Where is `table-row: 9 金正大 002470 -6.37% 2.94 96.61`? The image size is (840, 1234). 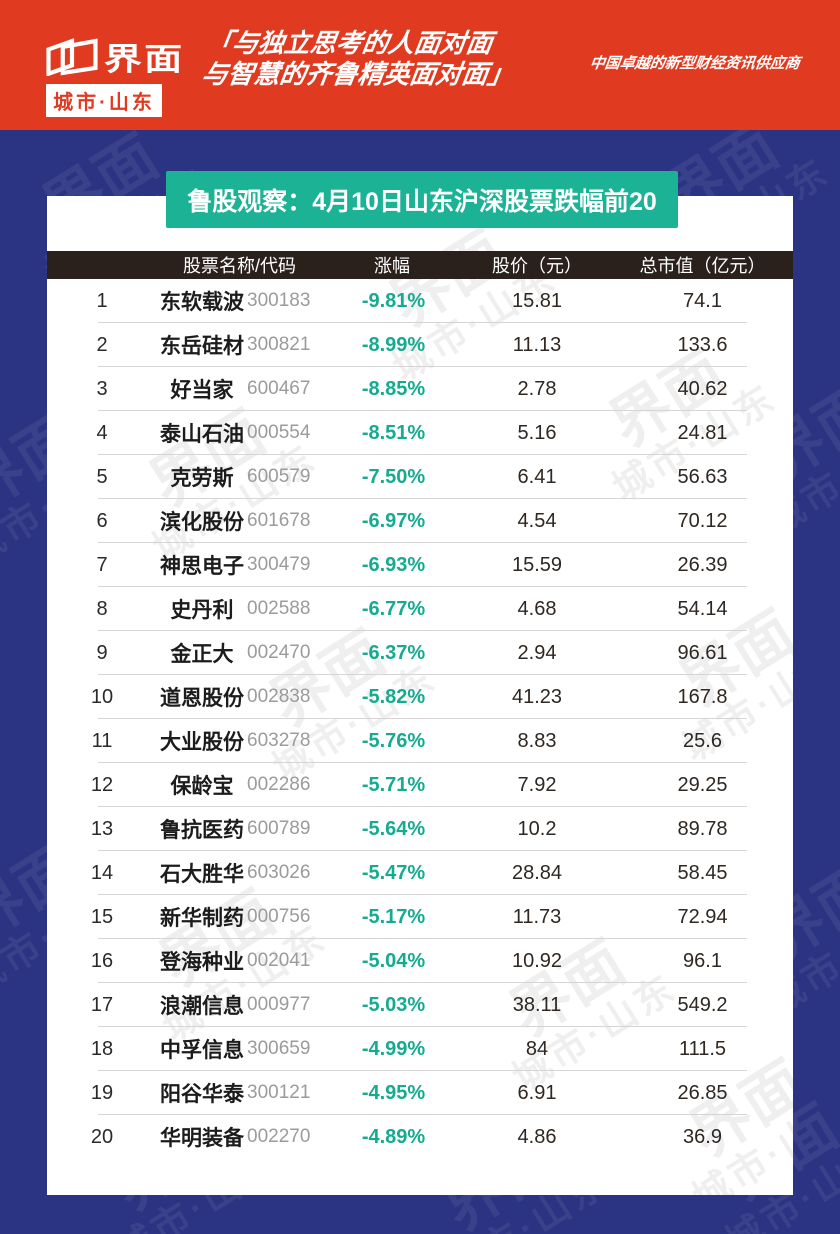
table-row: 9 金正大 002470 -6.37% 2.94 96.61 is located at coordinates (420, 653).